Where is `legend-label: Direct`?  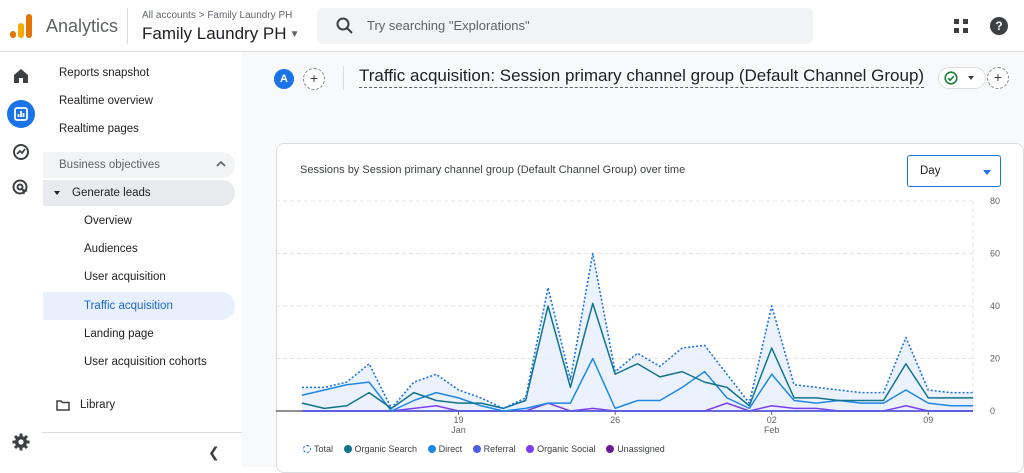
legend-label: Direct is located at coordinates (450, 449).